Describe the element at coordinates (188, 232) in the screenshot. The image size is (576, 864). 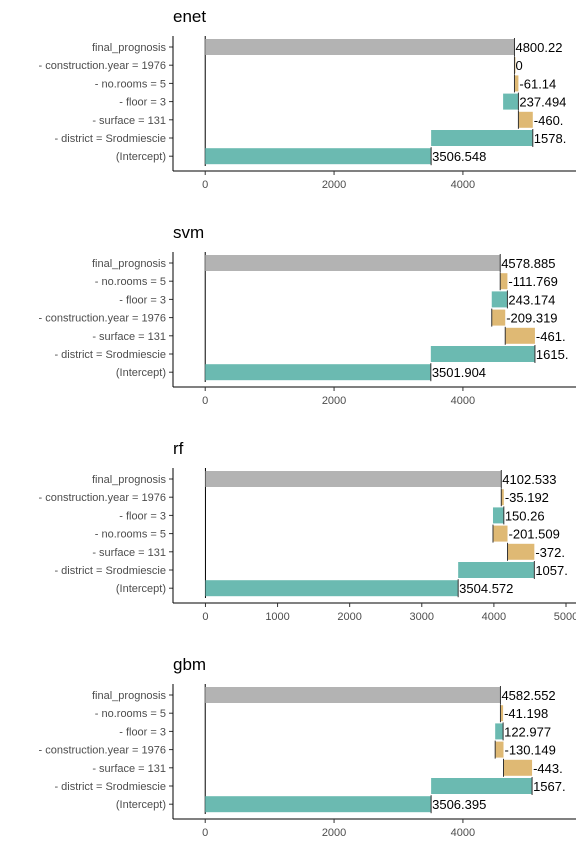
I see `panel-title-svm: svm` at that location.